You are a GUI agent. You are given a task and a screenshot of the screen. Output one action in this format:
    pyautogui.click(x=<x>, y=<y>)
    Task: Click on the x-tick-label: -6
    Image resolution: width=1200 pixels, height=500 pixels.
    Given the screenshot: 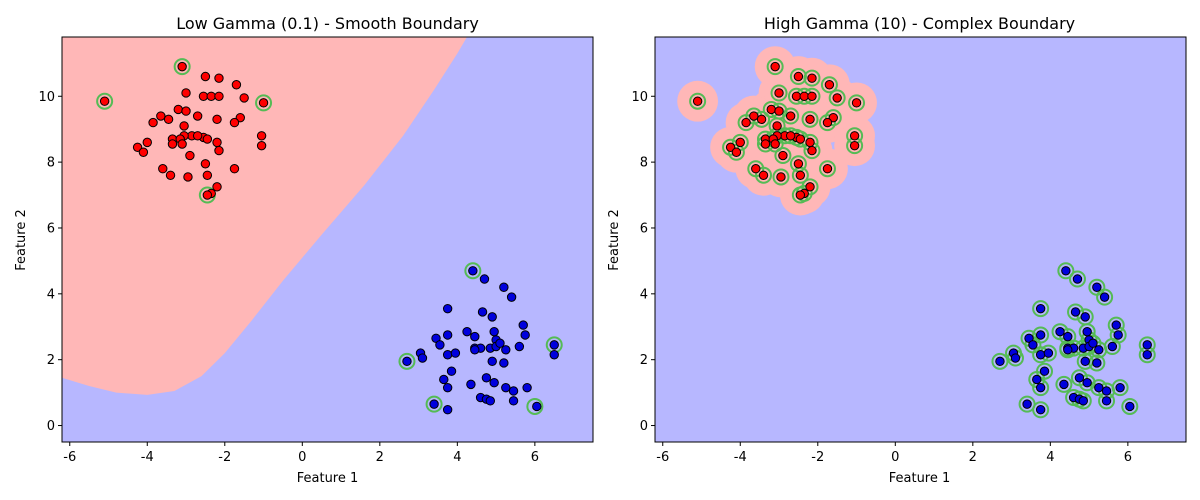 What is the action you would take?
    pyautogui.click(x=69, y=457)
    